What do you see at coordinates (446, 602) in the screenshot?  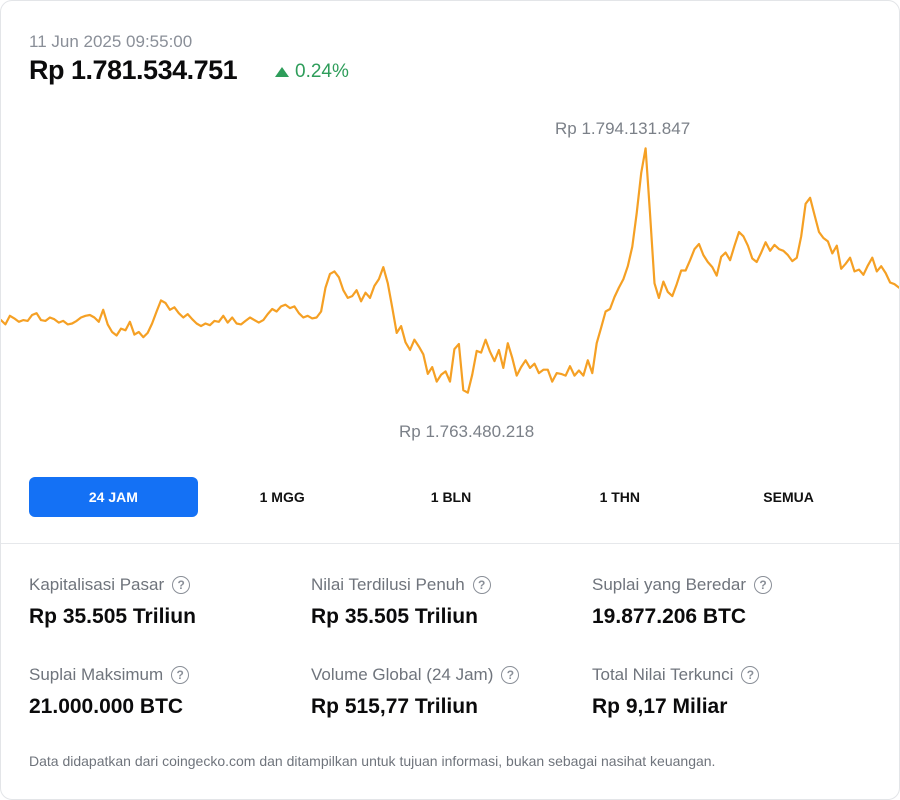 I see `stat-fully-diluted: Nilai Terdilusi Penuh? Rp 35.505 Triliun` at bounding box center [446, 602].